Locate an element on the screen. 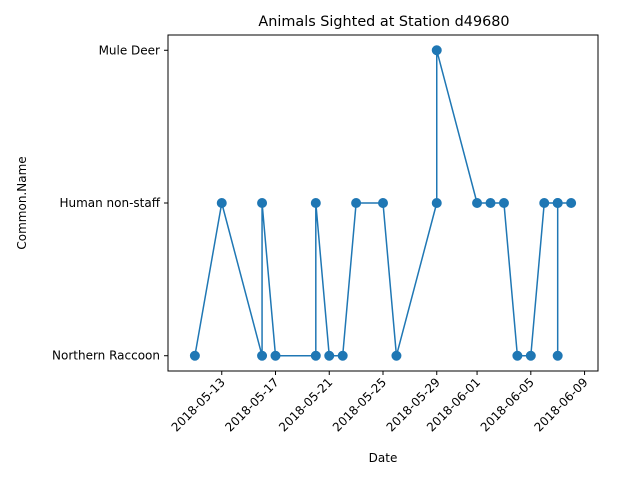 This screenshot has height=480, width=640. y-axis-label: Common.Name is located at coordinates (22, 202).